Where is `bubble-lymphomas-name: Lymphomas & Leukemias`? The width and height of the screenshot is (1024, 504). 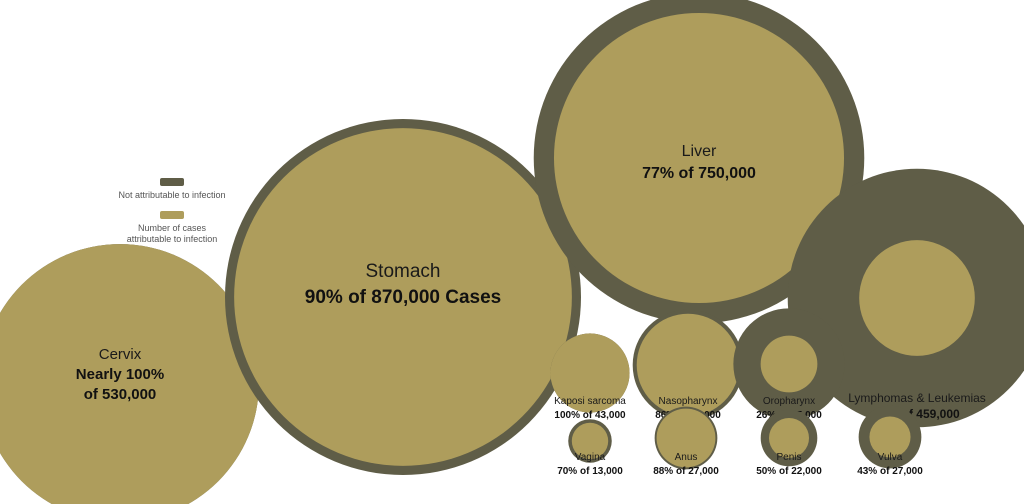 bubble-lymphomas-name: Lymphomas & Leukemias is located at coordinates (917, 398).